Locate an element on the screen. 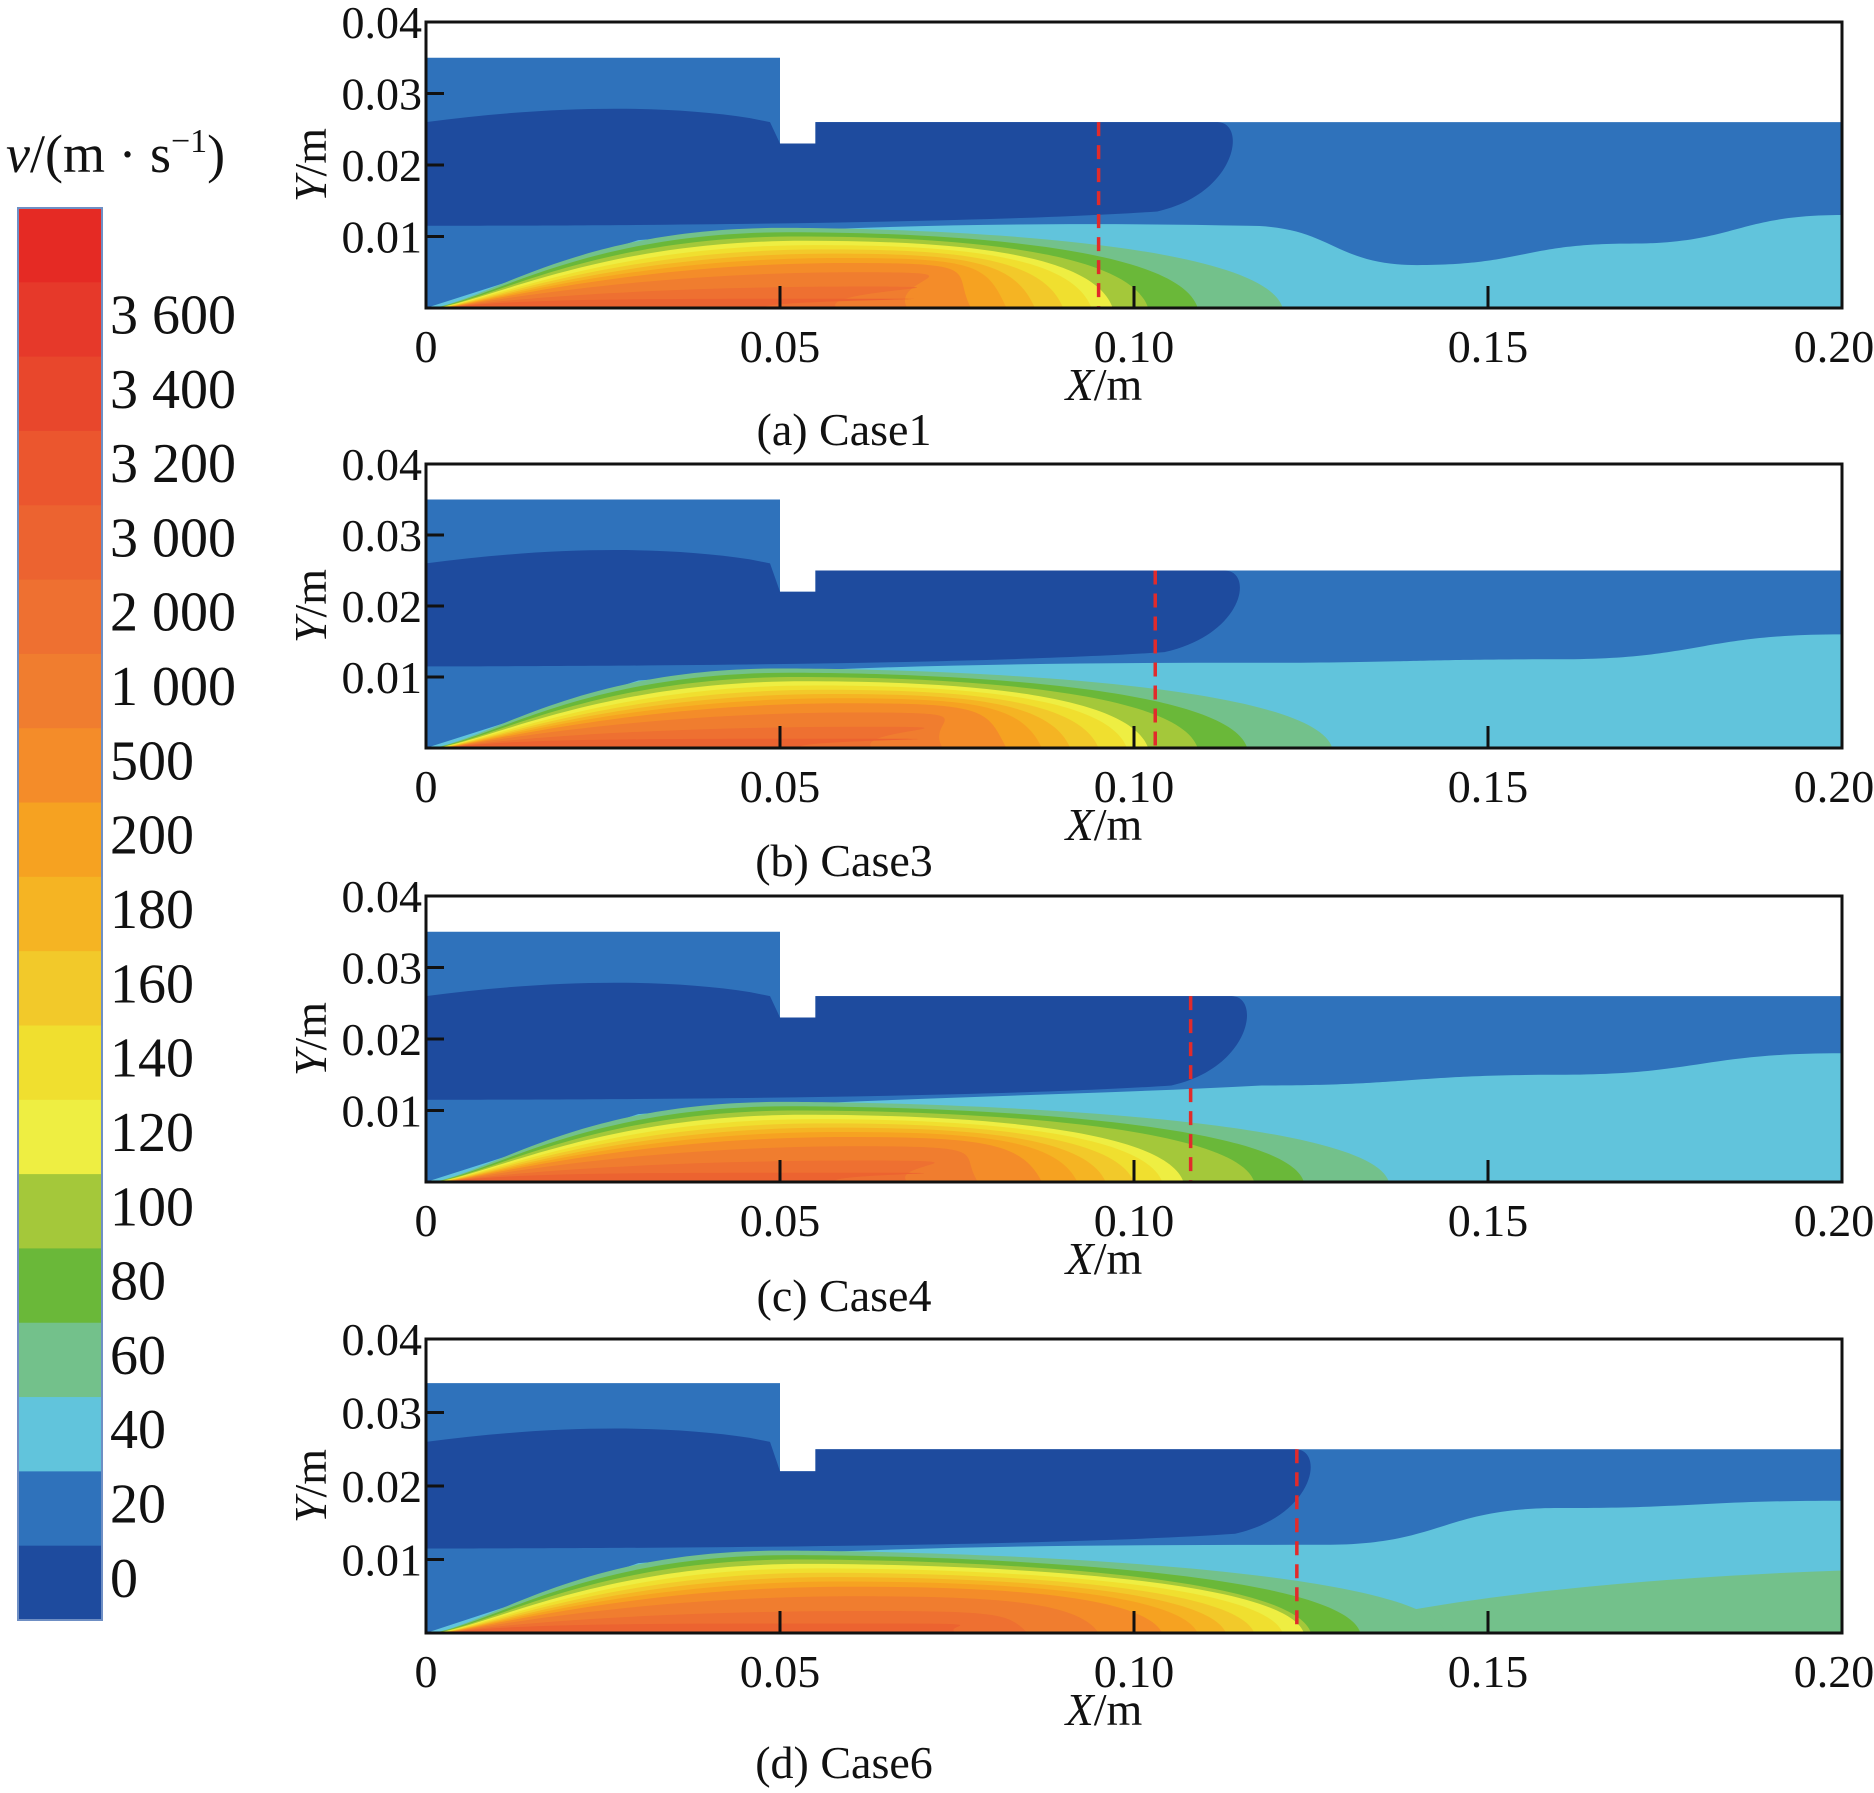 The height and width of the screenshot is (1793, 1874). legend-level-label: 20 is located at coordinates (138, 1505).